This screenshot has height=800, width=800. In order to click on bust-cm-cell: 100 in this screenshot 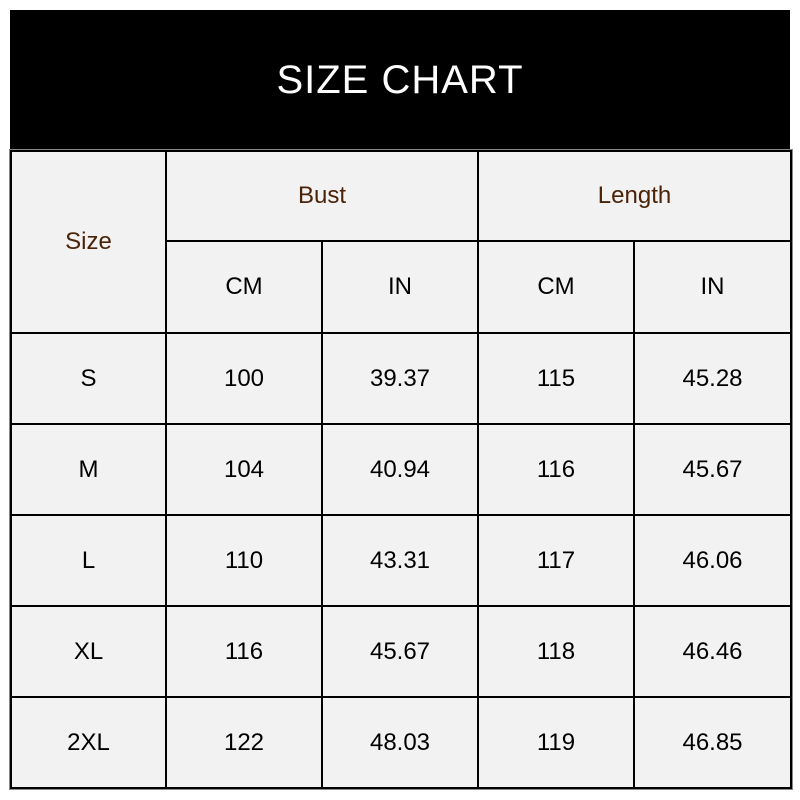, I will do `click(244, 378)`.